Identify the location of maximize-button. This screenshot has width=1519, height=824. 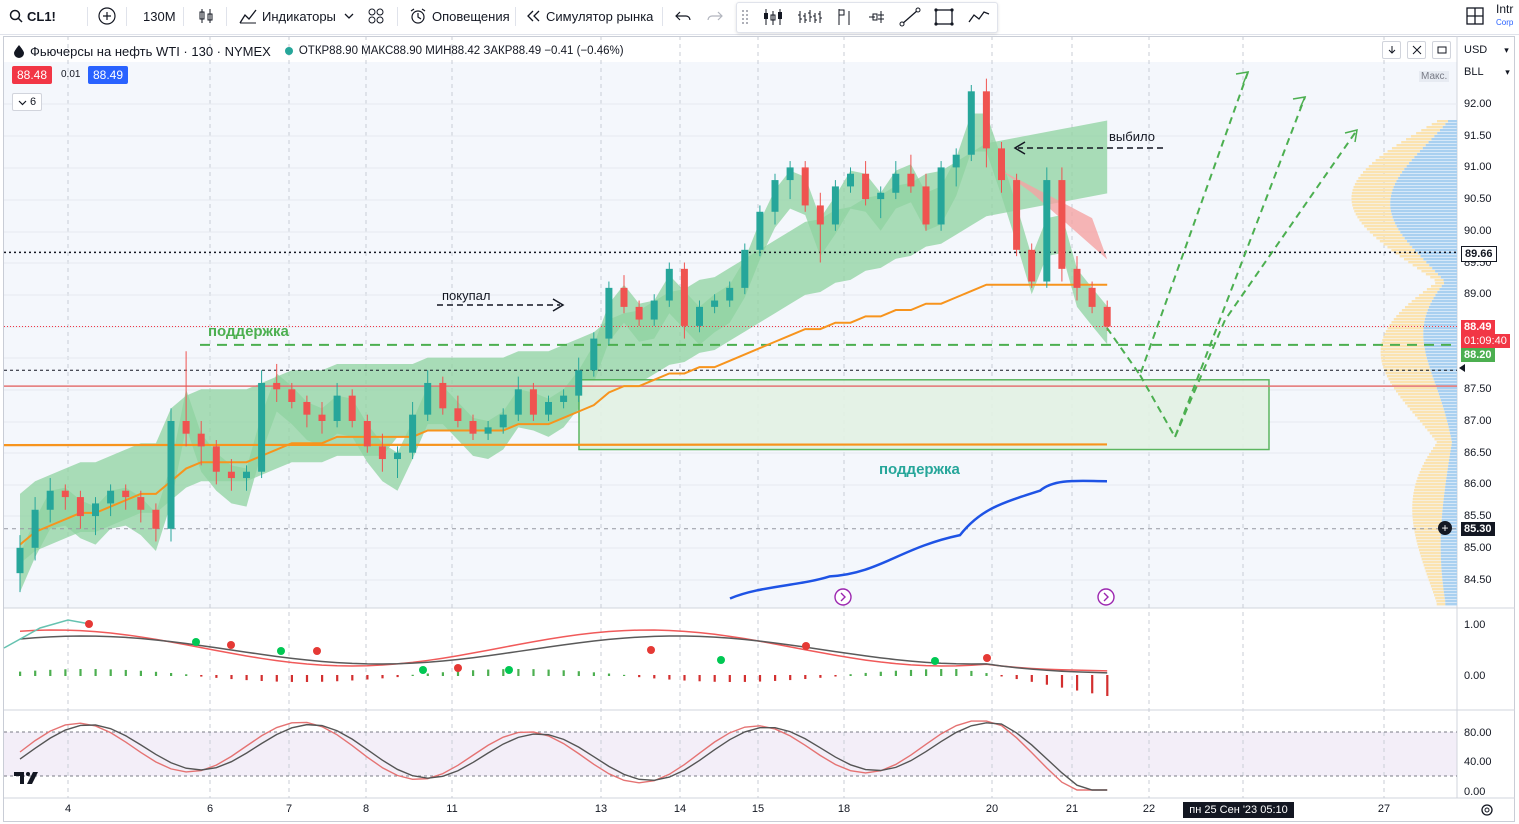
(1441, 50).